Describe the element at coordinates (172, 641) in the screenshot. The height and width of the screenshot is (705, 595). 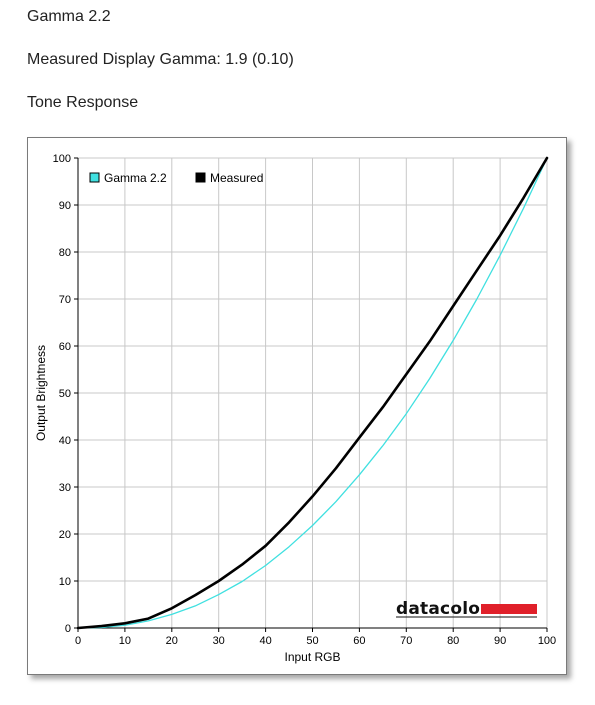
I see `x-tick-label: 20` at that location.